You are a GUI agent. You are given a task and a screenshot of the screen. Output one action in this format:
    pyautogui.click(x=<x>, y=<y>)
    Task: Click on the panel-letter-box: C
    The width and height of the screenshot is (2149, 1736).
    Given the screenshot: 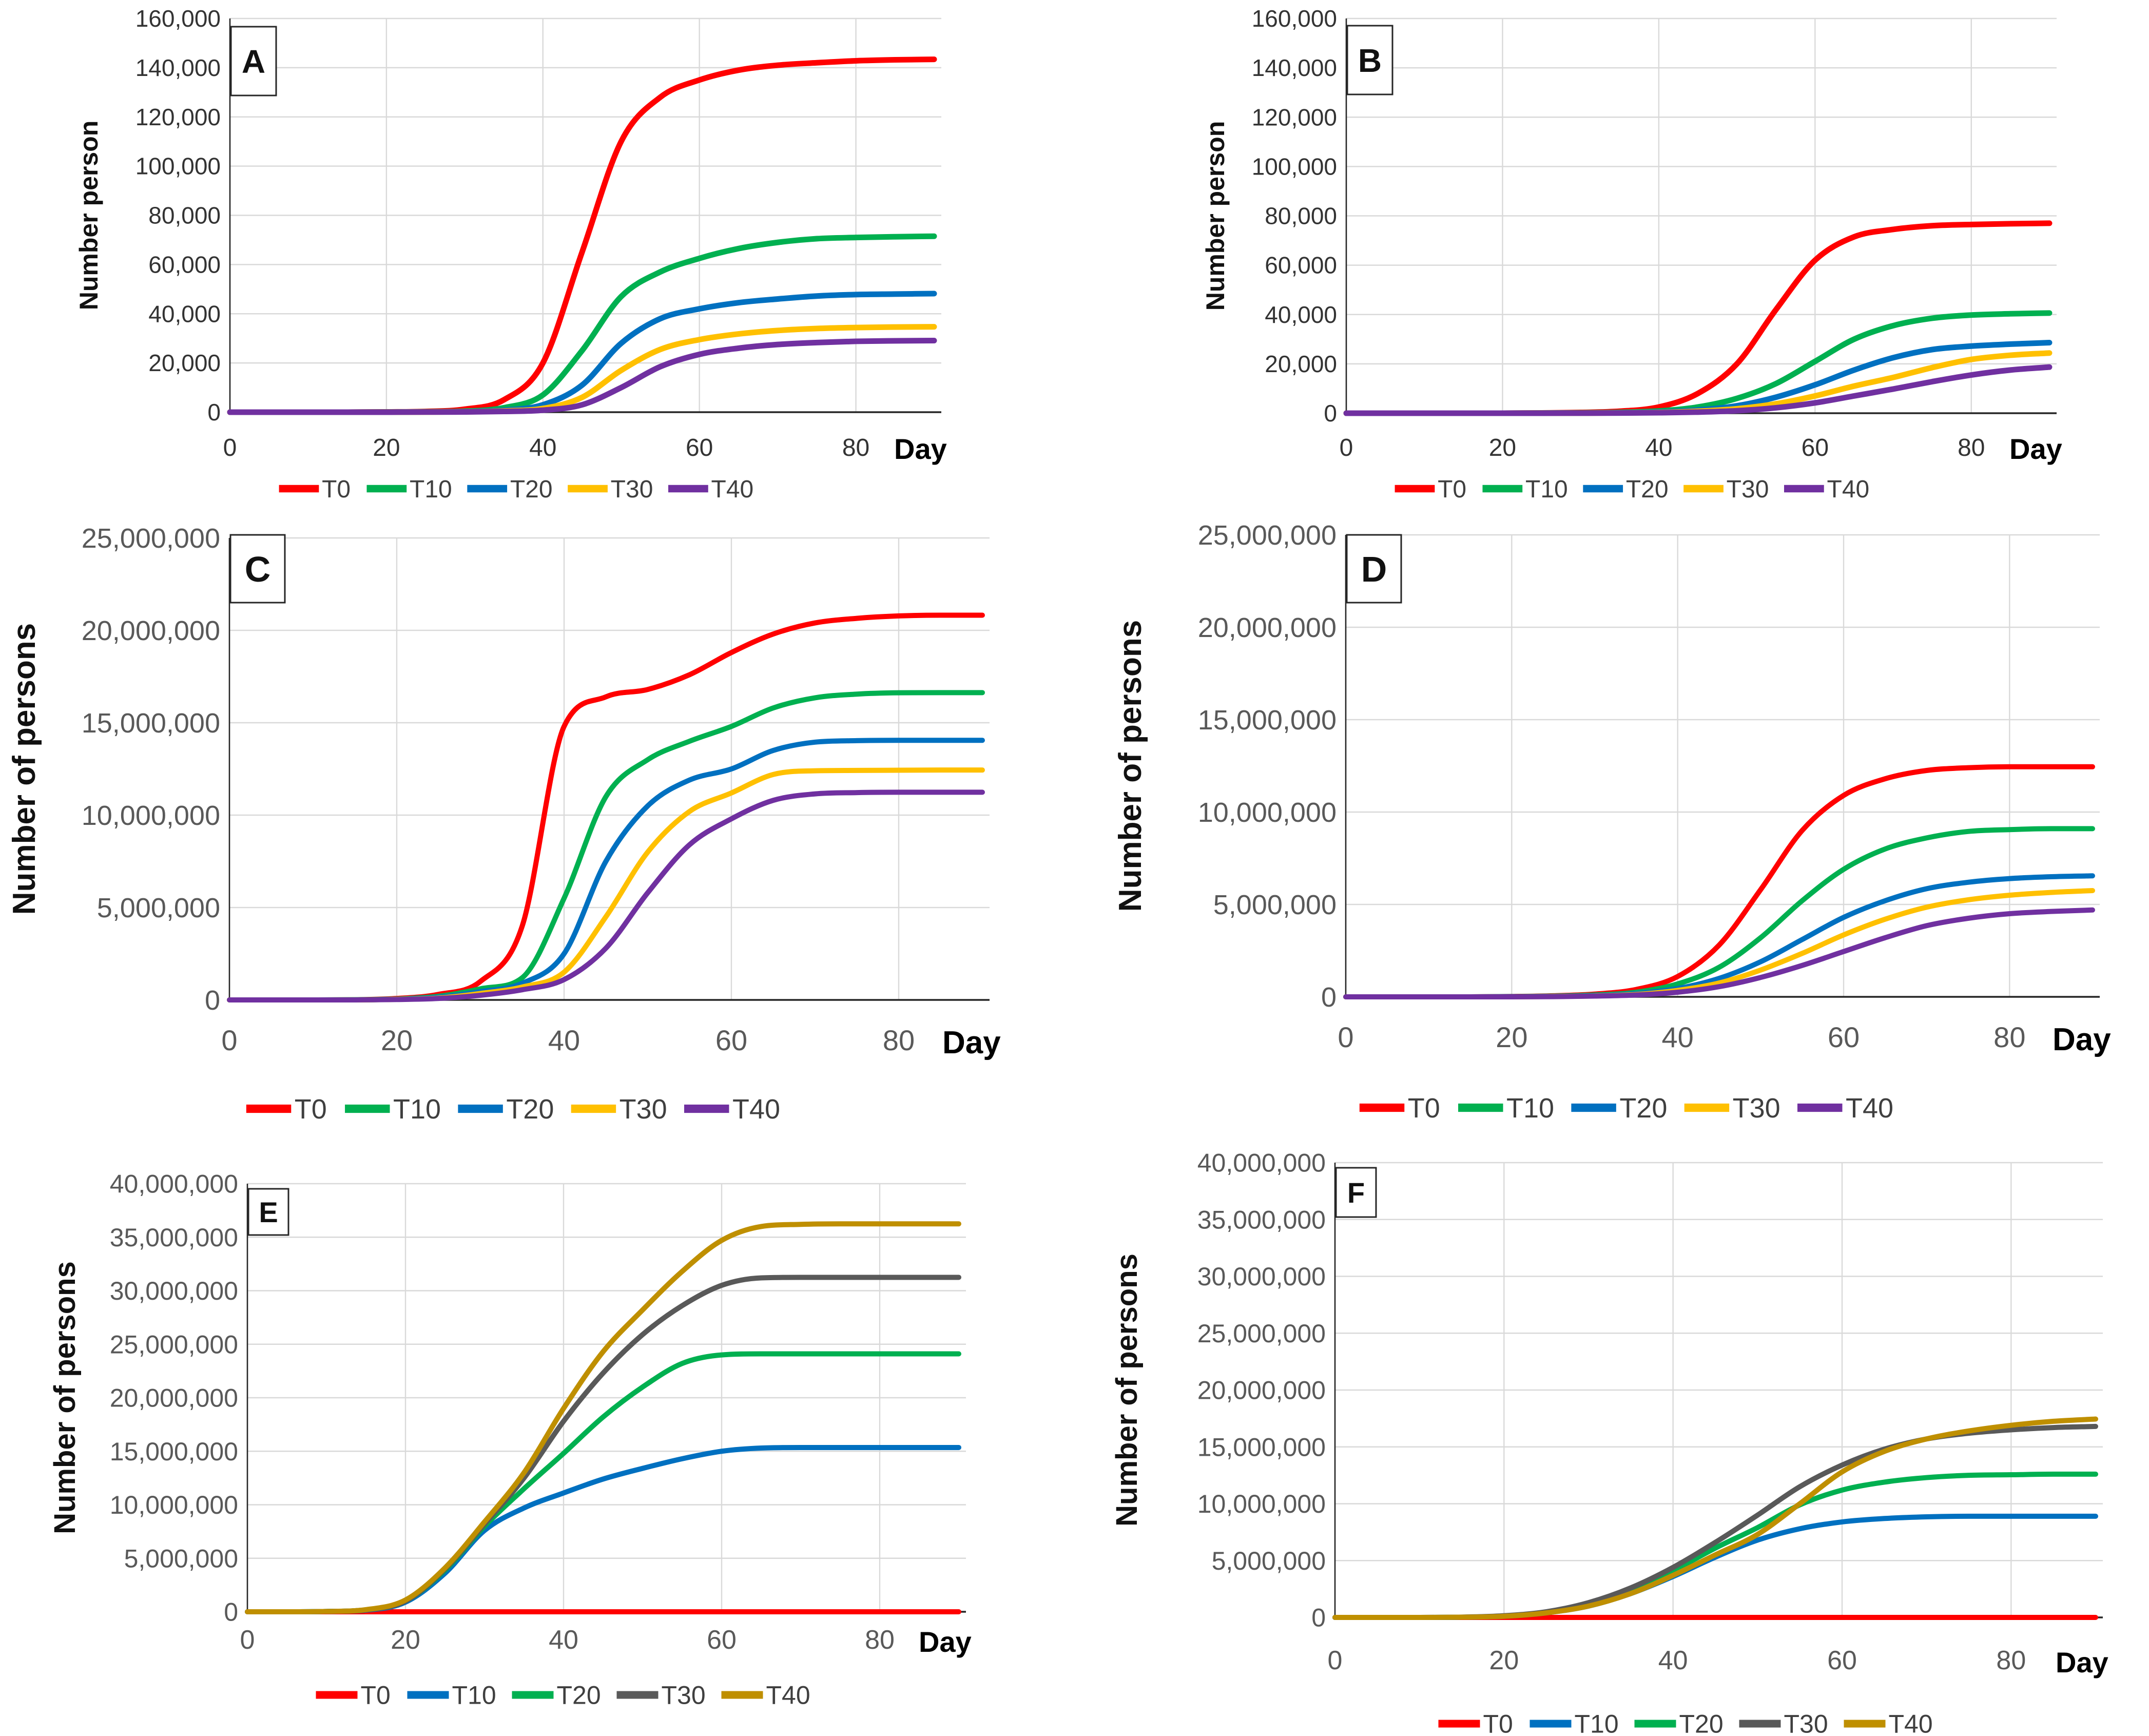 What is the action you would take?
    pyautogui.click(x=258, y=569)
    